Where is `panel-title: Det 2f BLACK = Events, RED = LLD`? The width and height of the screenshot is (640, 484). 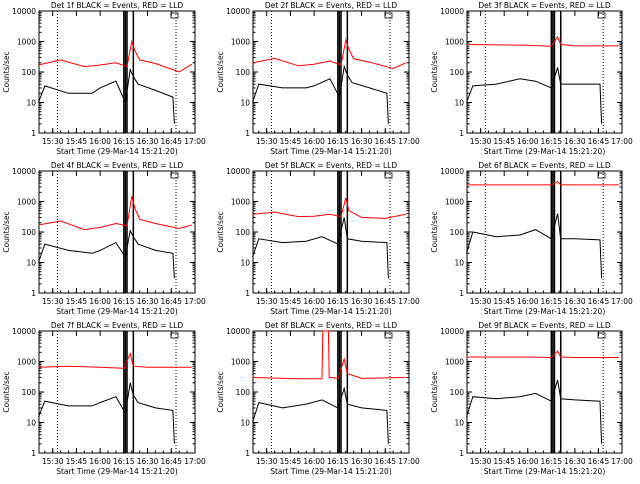
panel-title: Det 2f BLACK = Events, RED = LLD is located at coordinates (331, 5).